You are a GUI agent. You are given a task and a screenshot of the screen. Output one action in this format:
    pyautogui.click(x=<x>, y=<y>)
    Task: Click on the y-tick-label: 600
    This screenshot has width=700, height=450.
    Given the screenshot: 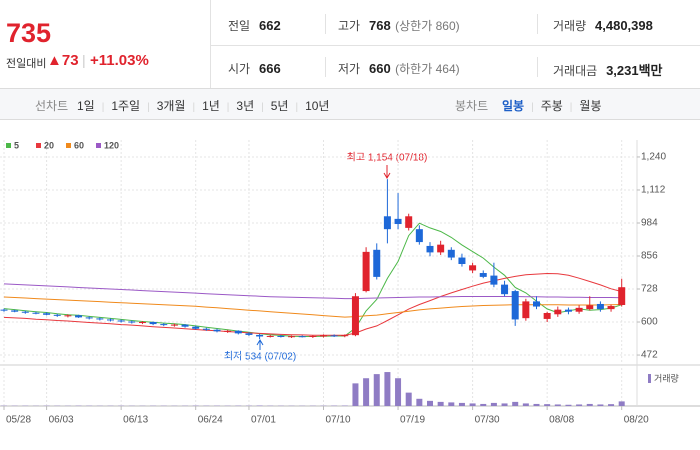 What is the action you would take?
    pyautogui.click(x=649, y=322)
    